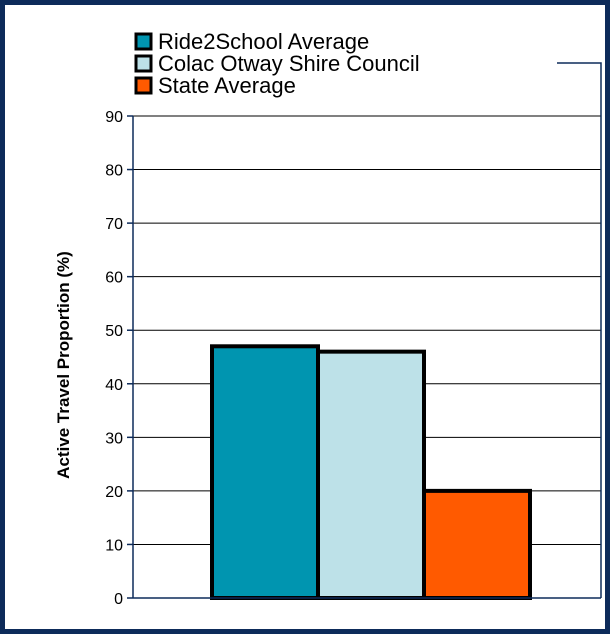 The image size is (610, 639). Describe the element at coordinates (143, 85) in the screenshot. I see `legend-swatch-state-average` at that location.